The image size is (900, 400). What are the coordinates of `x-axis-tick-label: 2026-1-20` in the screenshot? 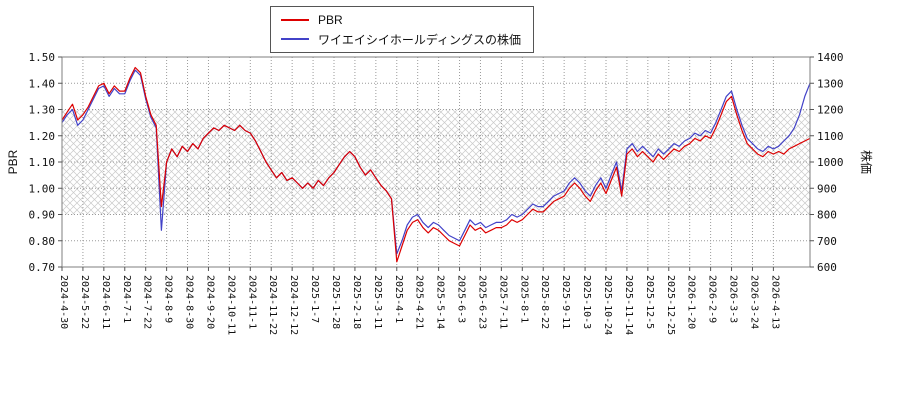 It's located at (691, 302).